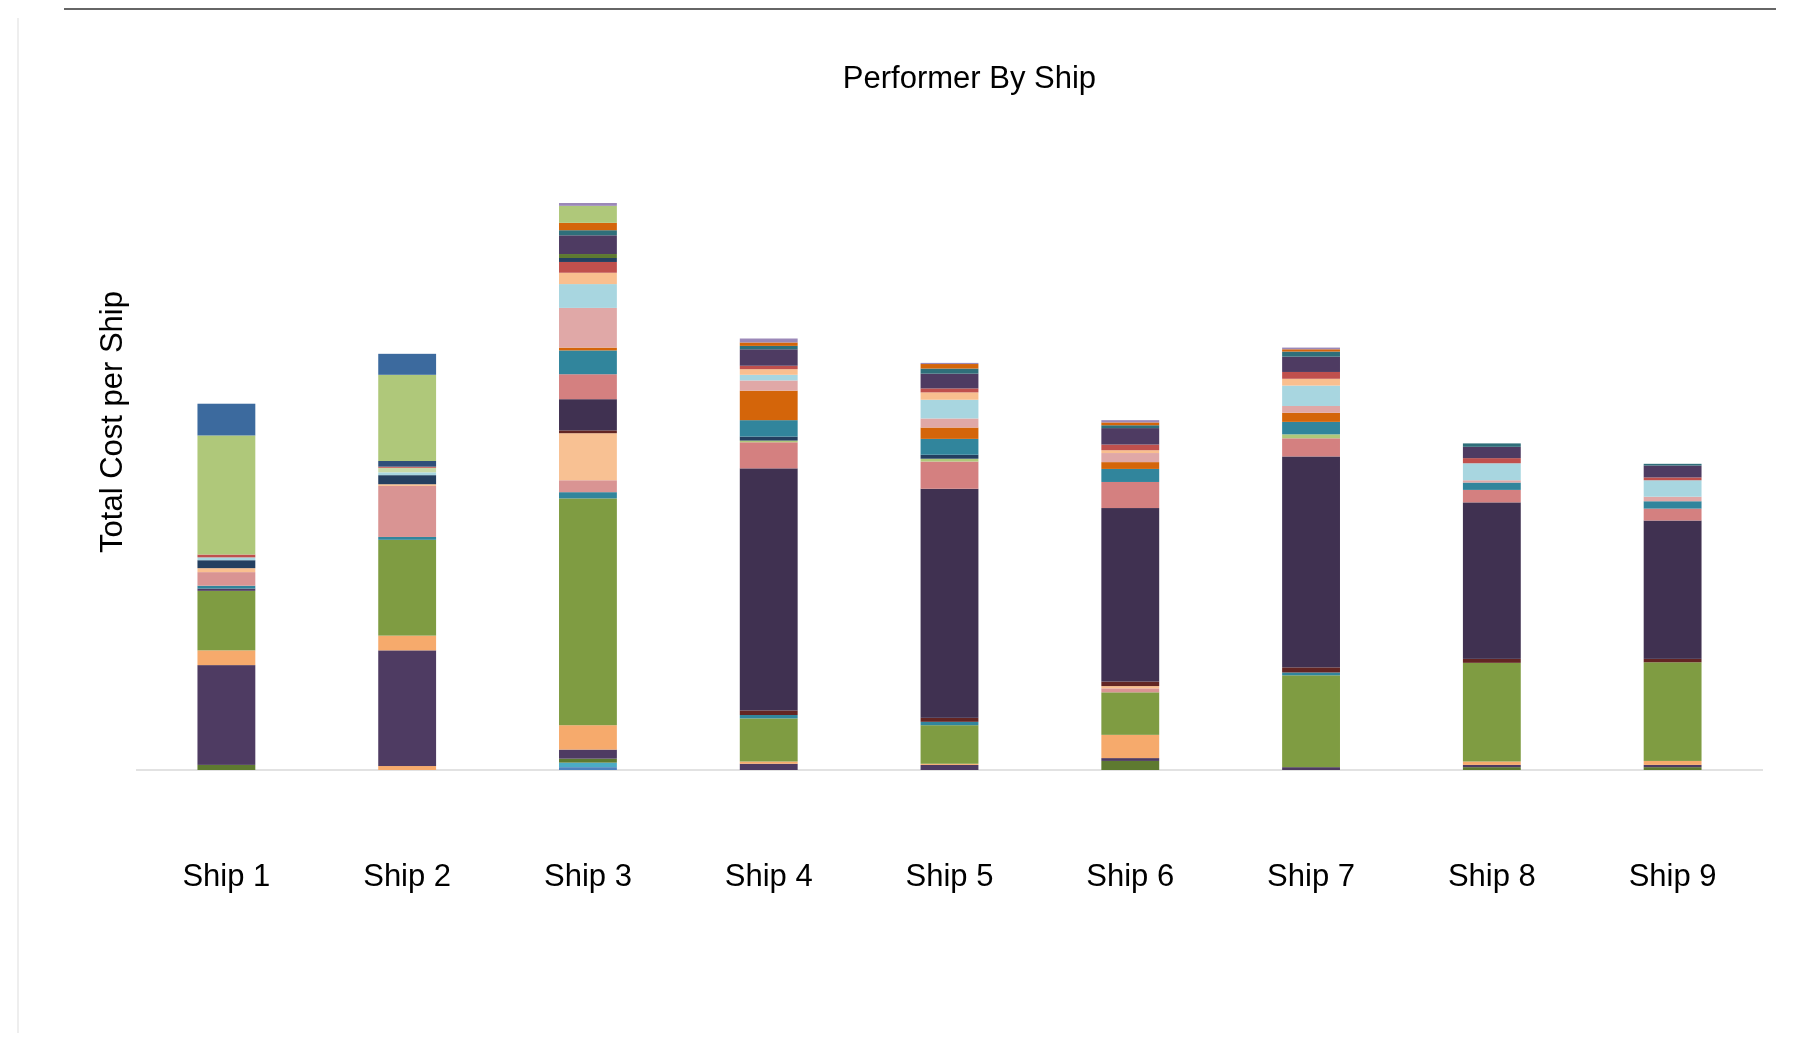  I want to click on x-tick-label: Ship 6, so click(1130, 875).